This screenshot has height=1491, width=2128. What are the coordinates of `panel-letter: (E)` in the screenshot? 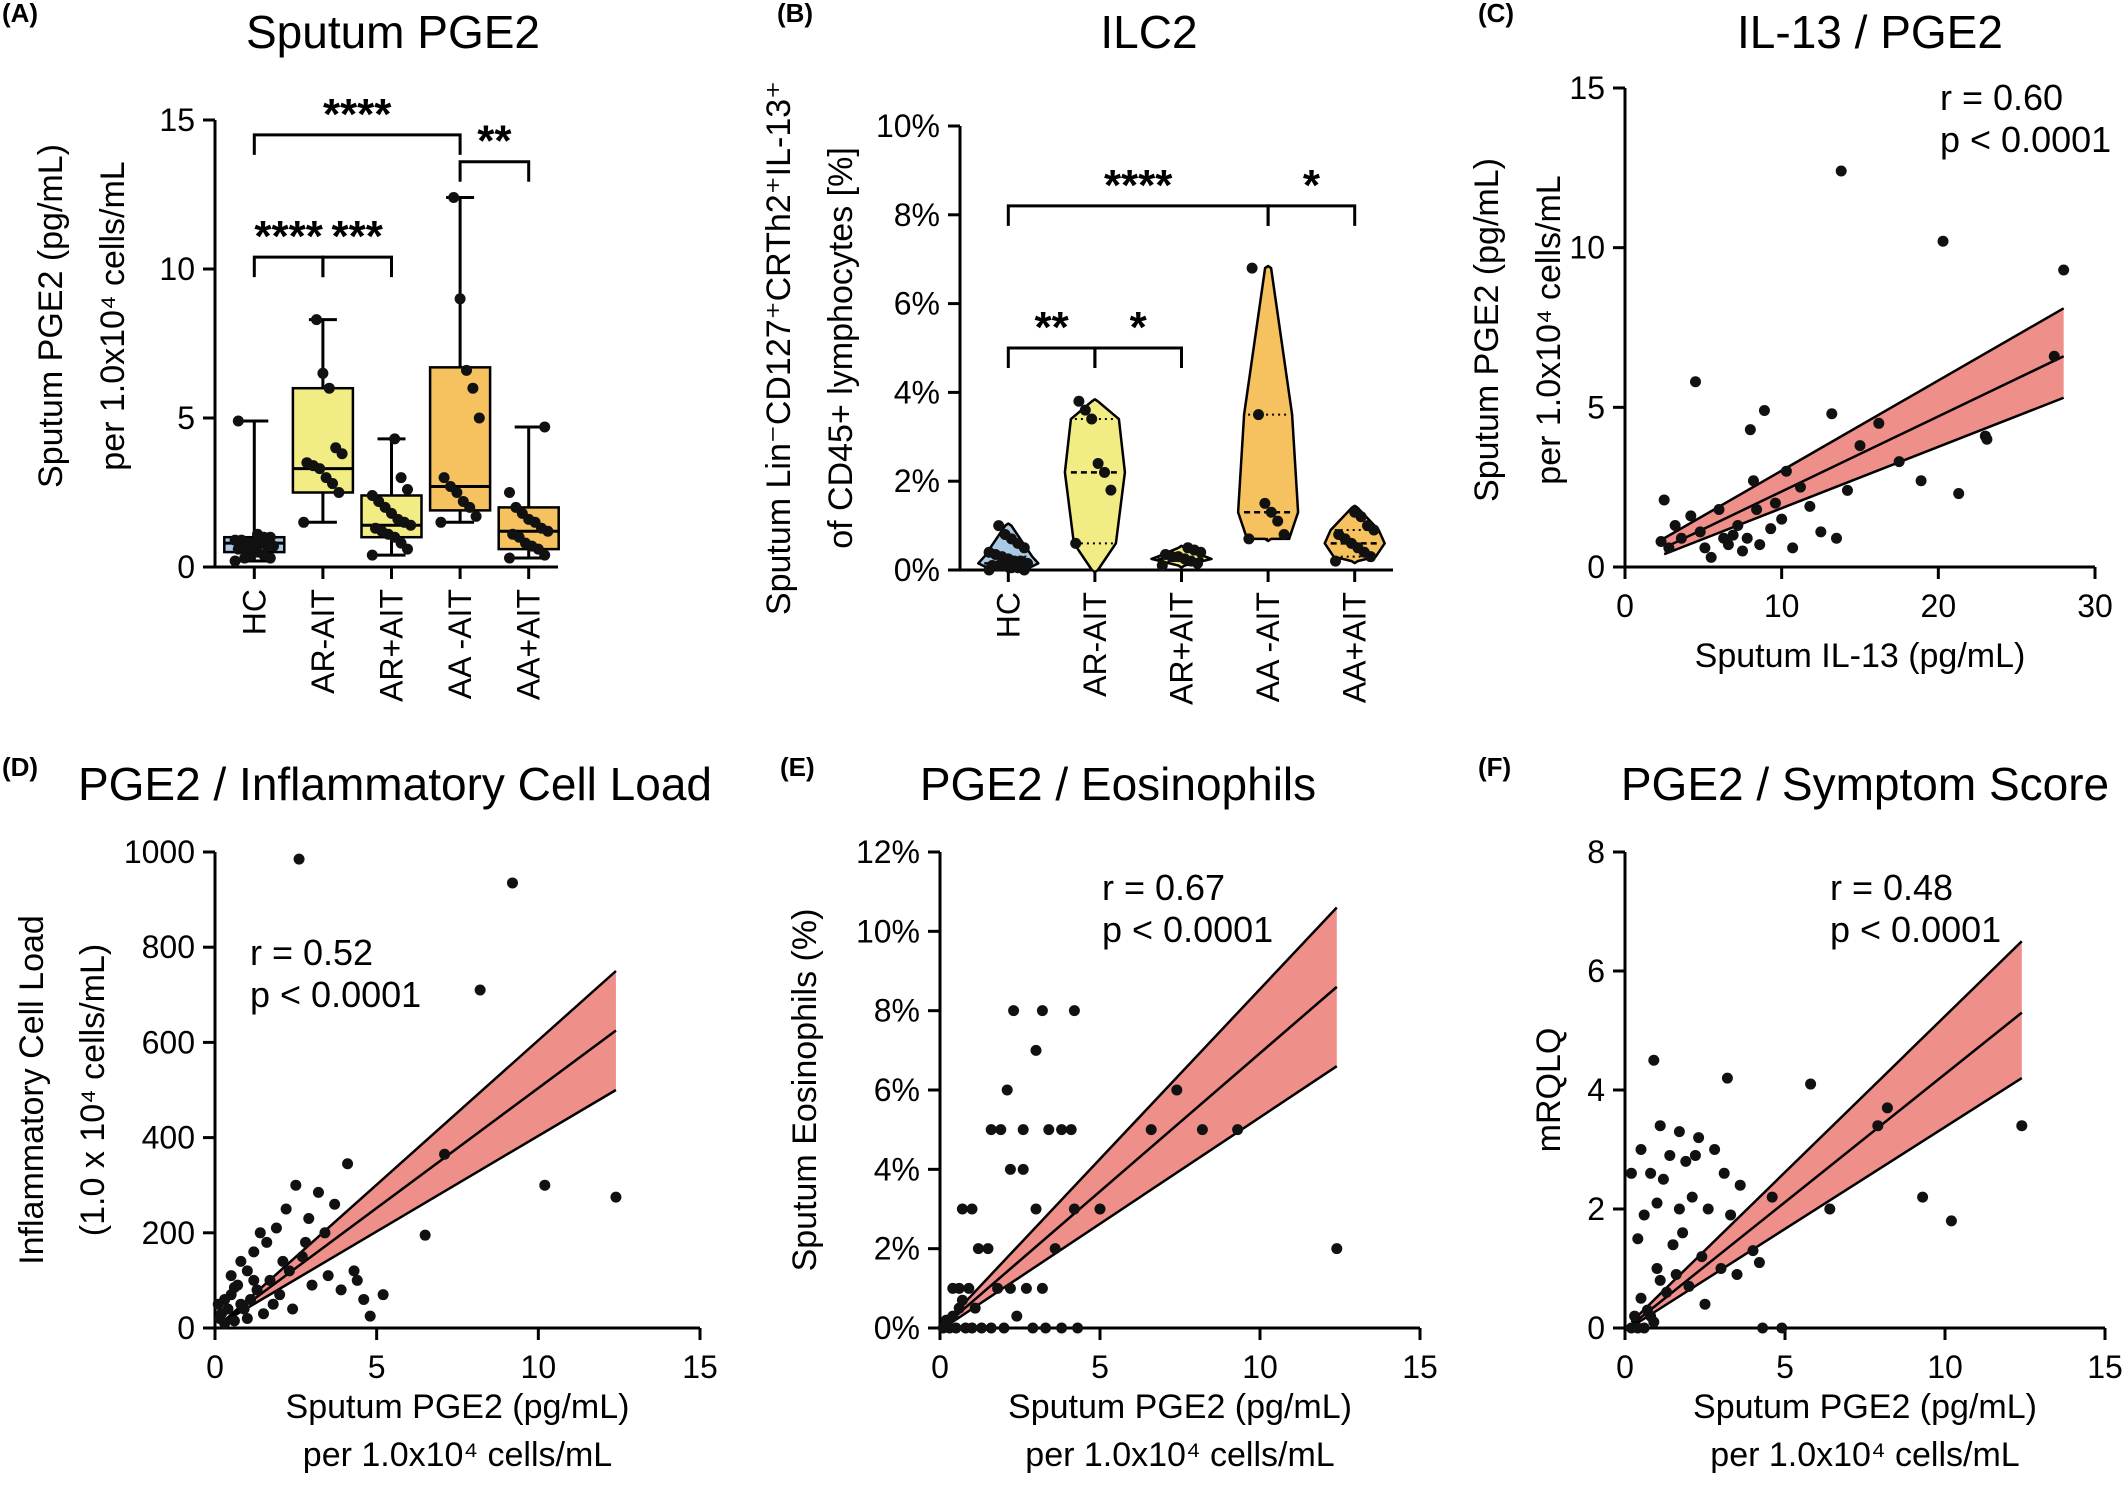 It's located at (797, 767).